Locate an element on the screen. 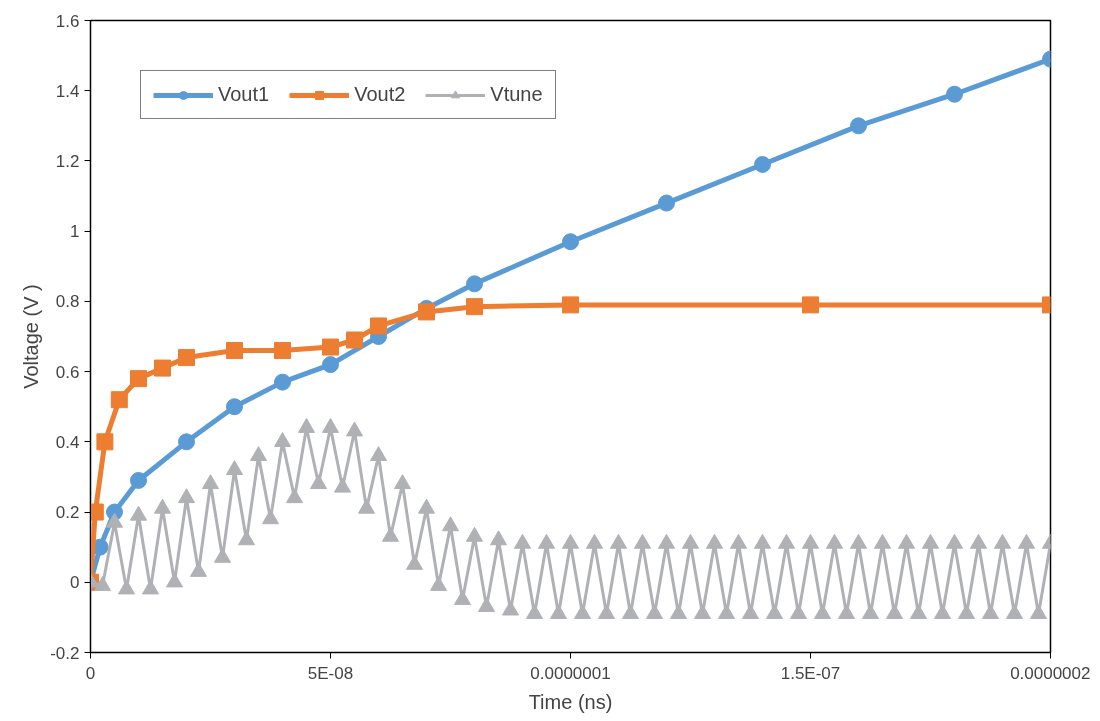 This screenshot has height=721, width=1100. x-axis-title: Time (ns) is located at coordinates (570, 701).